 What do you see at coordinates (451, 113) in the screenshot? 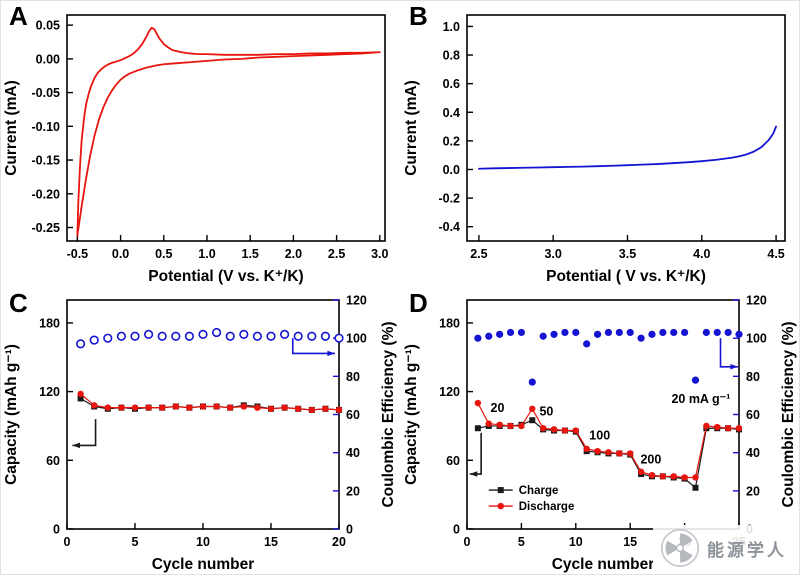
I see `svg-text: 0.4` at bounding box center [451, 113].